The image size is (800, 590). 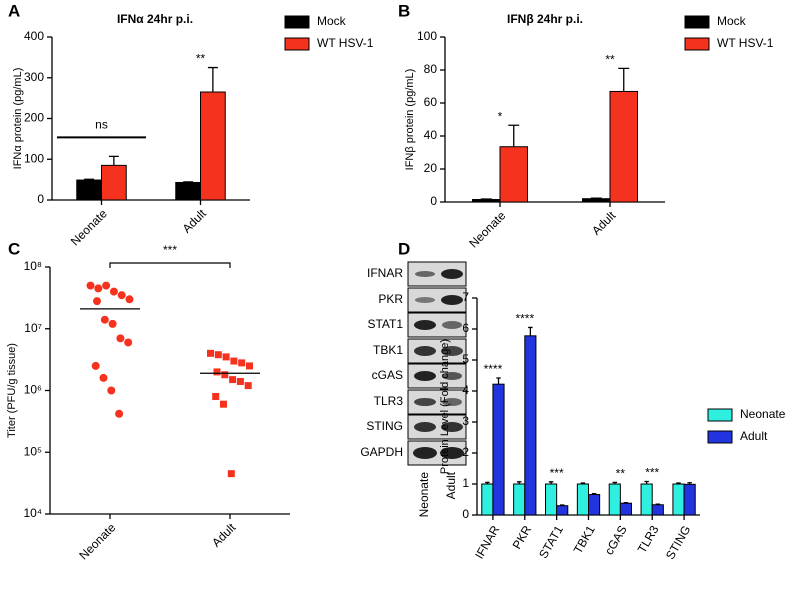 I want to click on y-tick-label: 80, so click(x=431, y=69).